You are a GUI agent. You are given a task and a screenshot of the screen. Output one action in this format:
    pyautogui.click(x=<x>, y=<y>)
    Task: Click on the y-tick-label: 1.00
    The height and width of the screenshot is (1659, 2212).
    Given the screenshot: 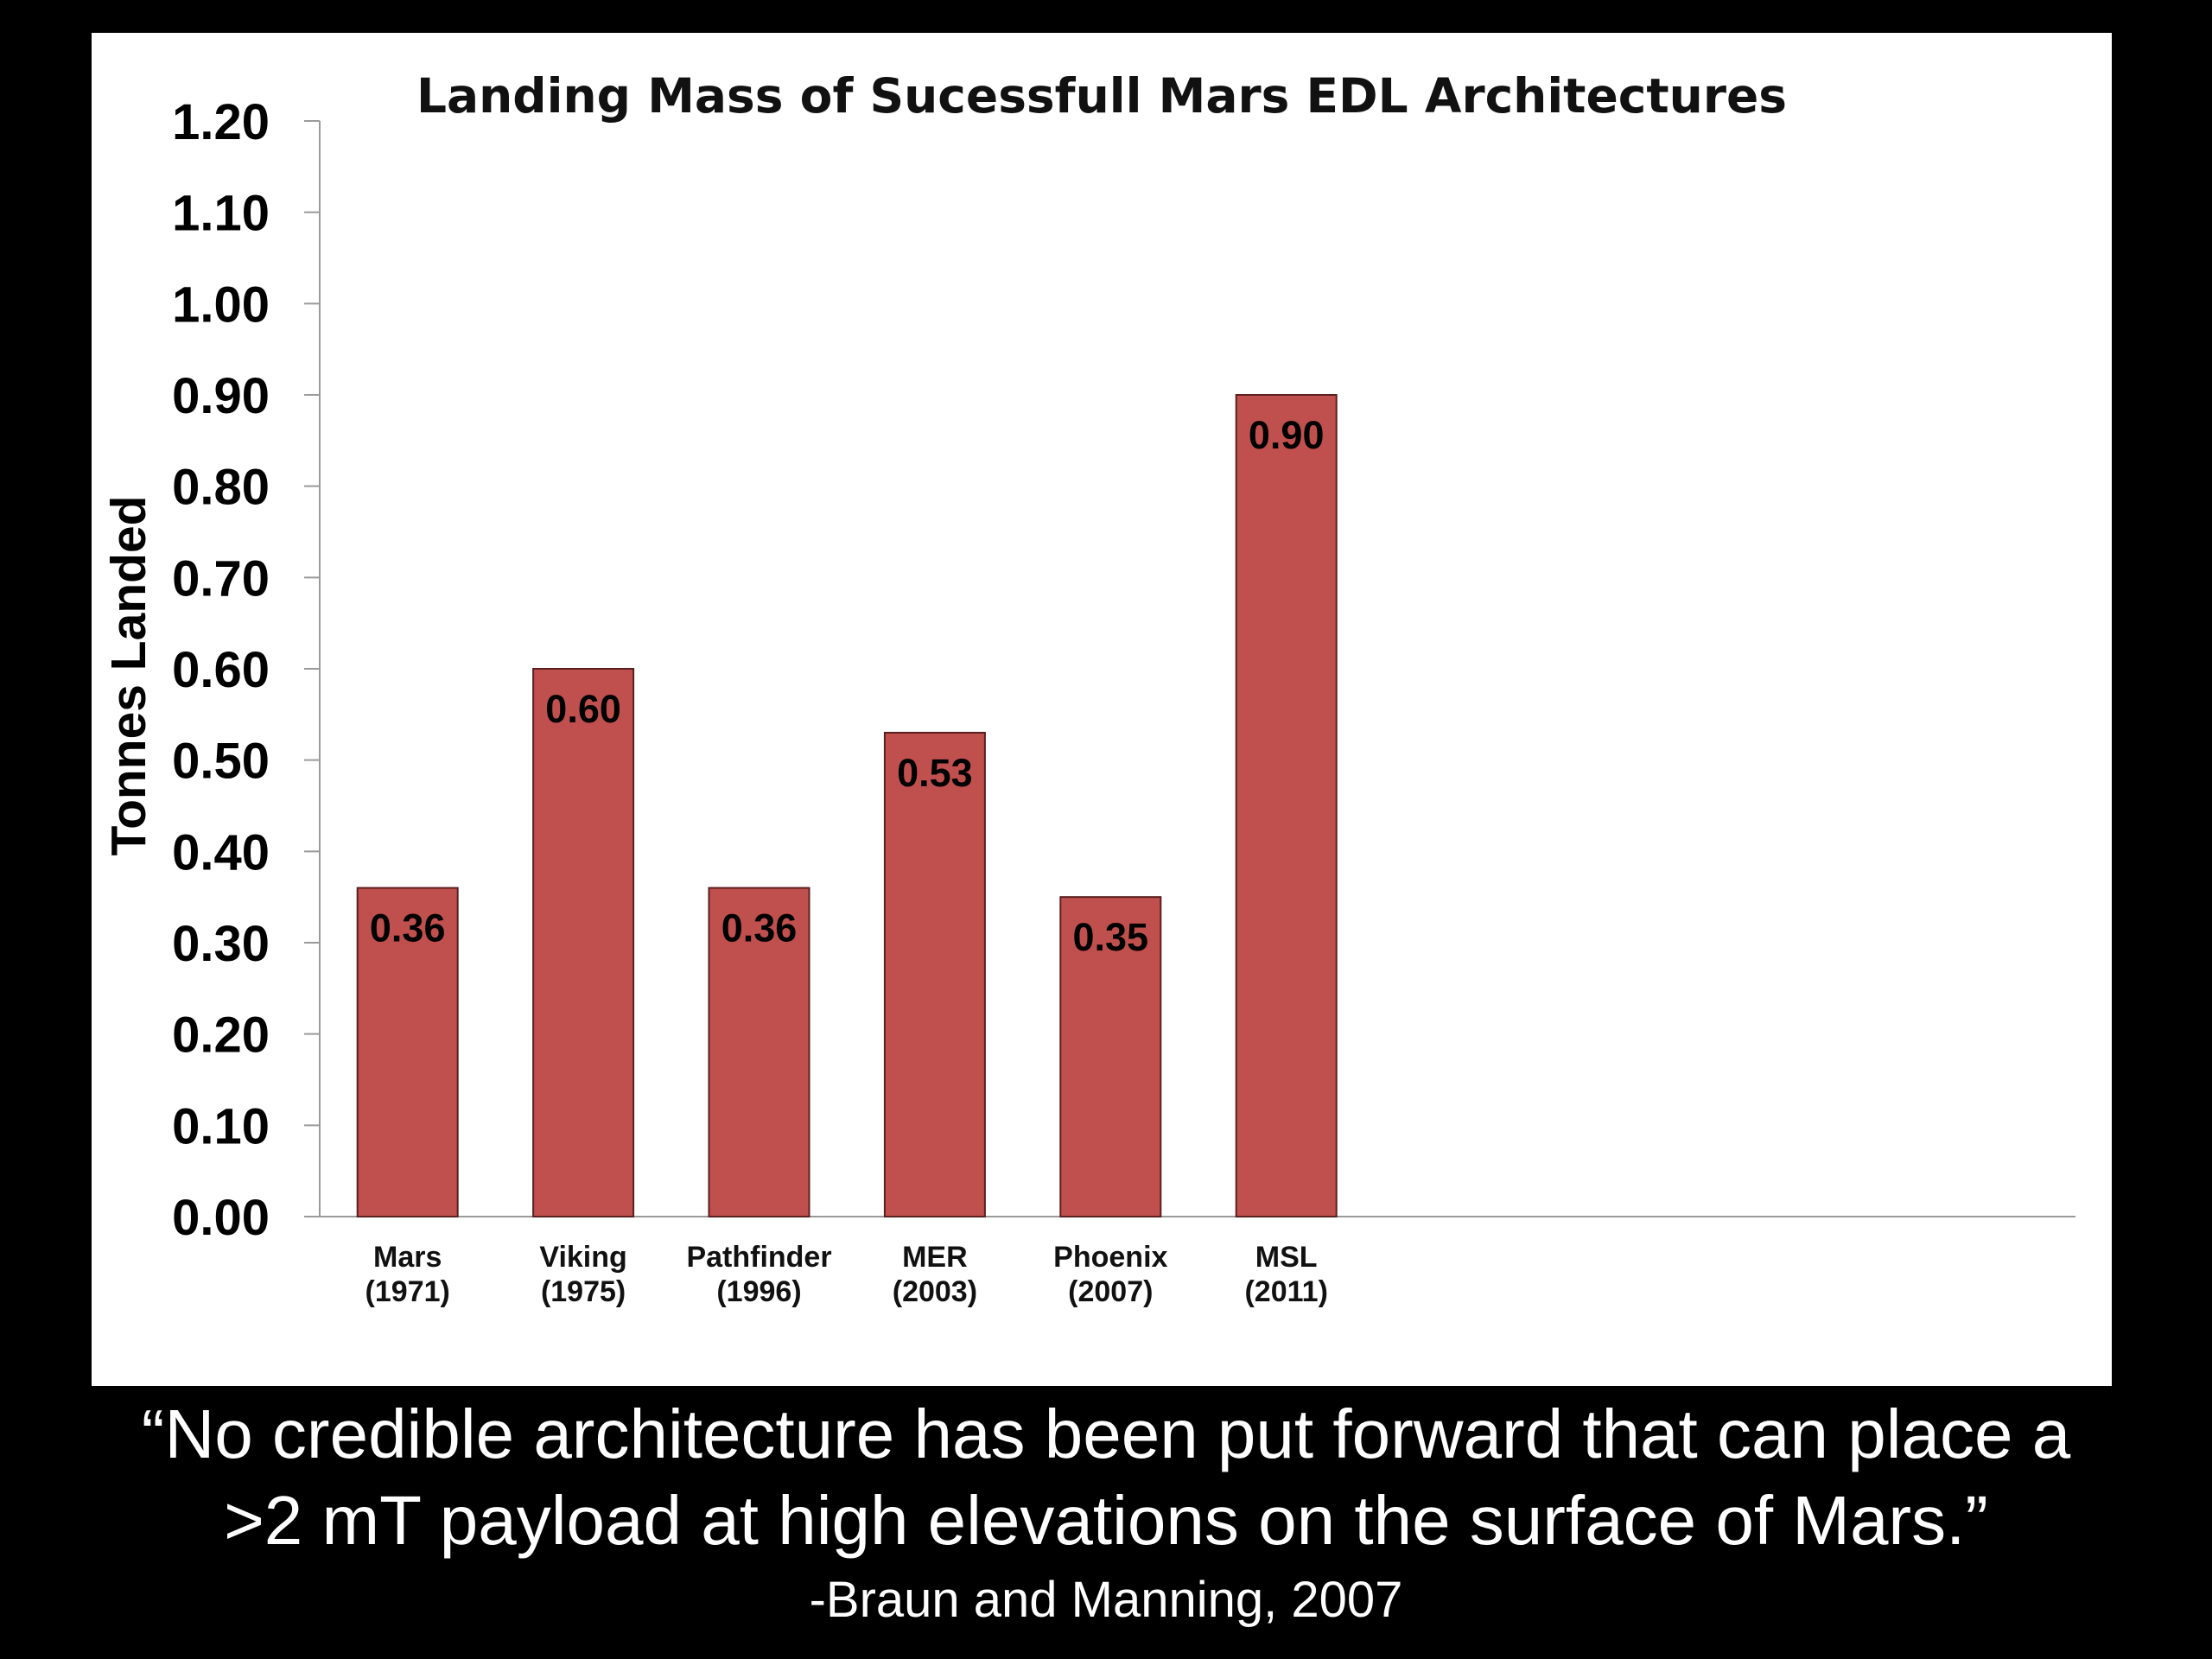 What is the action you would take?
    pyautogui.click(x=221, y=304)
    